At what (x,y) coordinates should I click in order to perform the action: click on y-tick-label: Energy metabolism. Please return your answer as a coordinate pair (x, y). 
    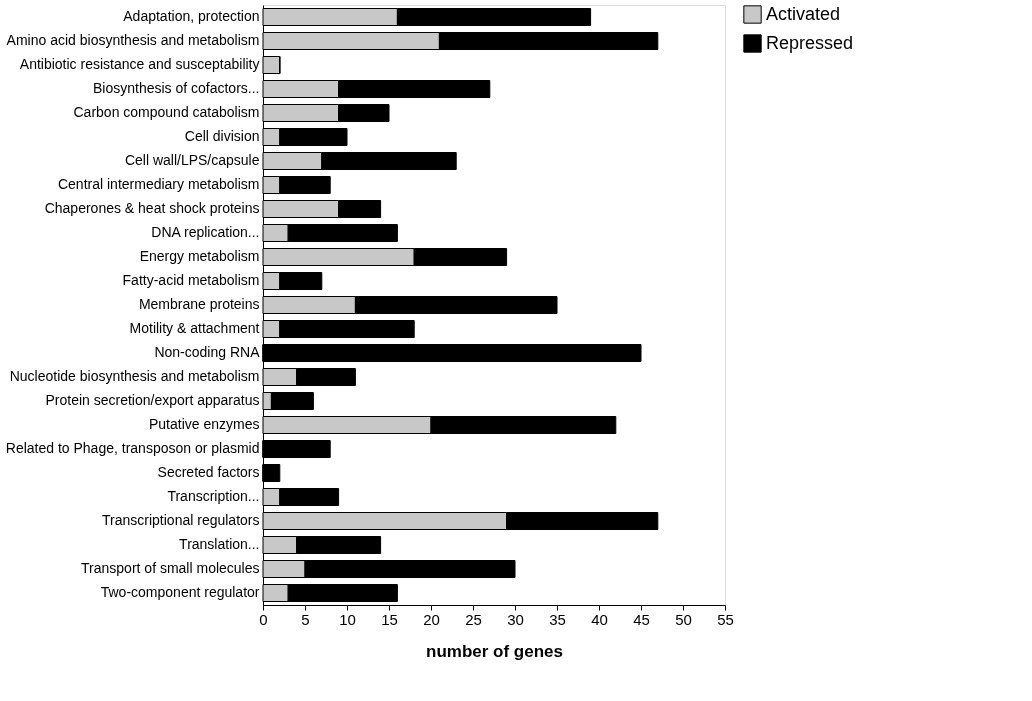
    Looking at the image, I should click on (199, 256).